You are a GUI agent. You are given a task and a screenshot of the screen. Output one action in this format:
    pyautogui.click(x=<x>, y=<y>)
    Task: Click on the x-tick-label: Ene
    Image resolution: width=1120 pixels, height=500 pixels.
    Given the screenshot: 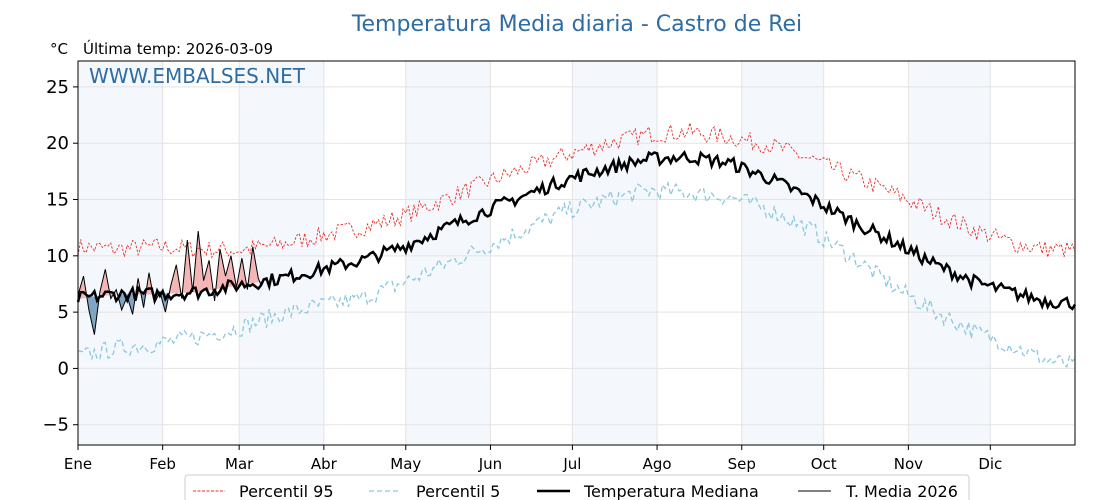 What is the action you would take?
    pyautogui.click(x=78, y=464)
    